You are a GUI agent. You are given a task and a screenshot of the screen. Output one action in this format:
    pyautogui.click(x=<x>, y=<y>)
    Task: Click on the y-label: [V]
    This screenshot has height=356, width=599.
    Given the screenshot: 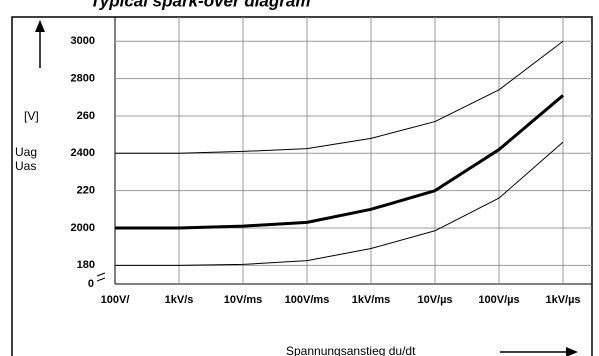 What is the action you would take?
    pyautogui.click(x=31, y=116)
    